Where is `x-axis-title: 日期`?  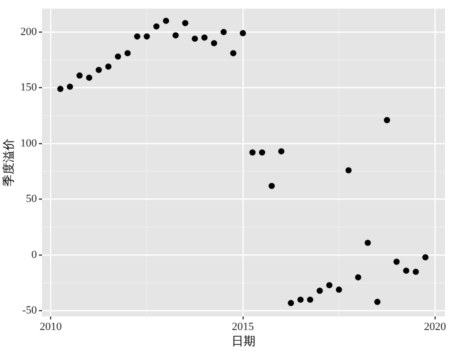
x-axis-title: 日期 is located at coordinates (243, 341).